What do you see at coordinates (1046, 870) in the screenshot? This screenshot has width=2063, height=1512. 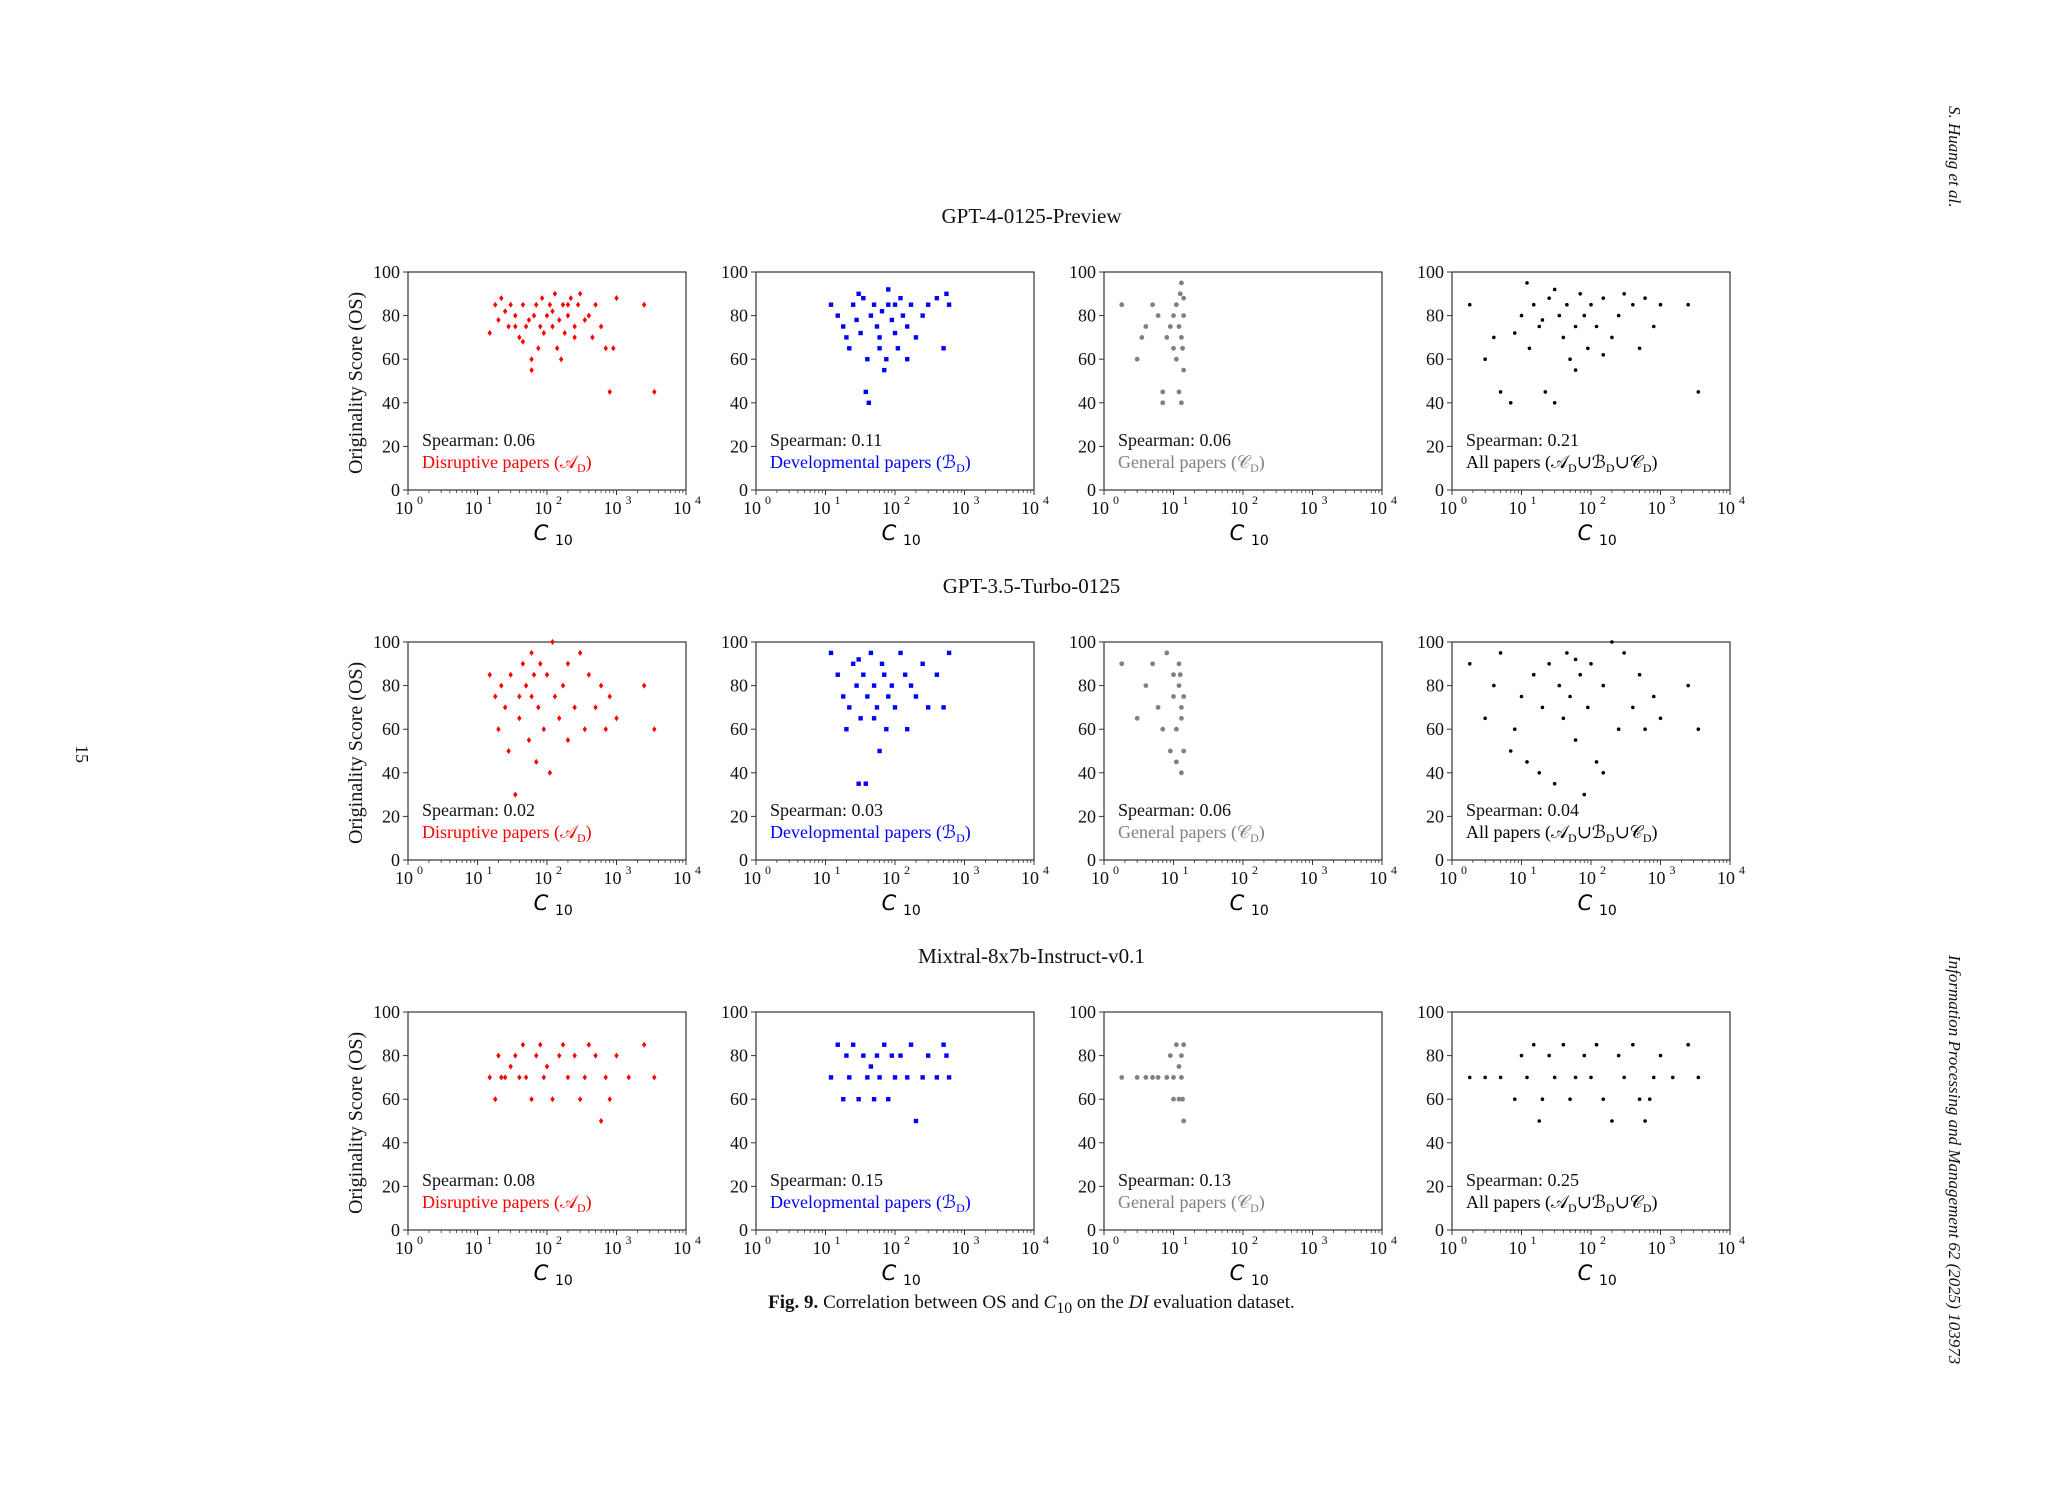 I see `x-tick-exponent: 4` at bounding box center [1046, 870].